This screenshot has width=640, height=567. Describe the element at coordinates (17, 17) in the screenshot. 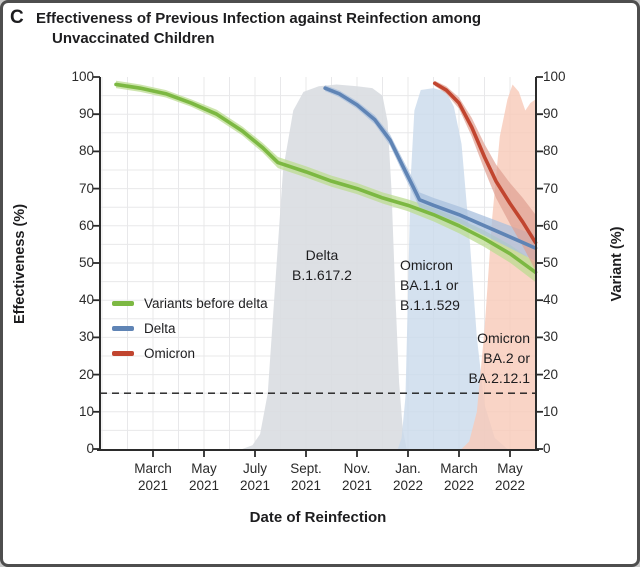

I see `panel-letter: C` at that location.